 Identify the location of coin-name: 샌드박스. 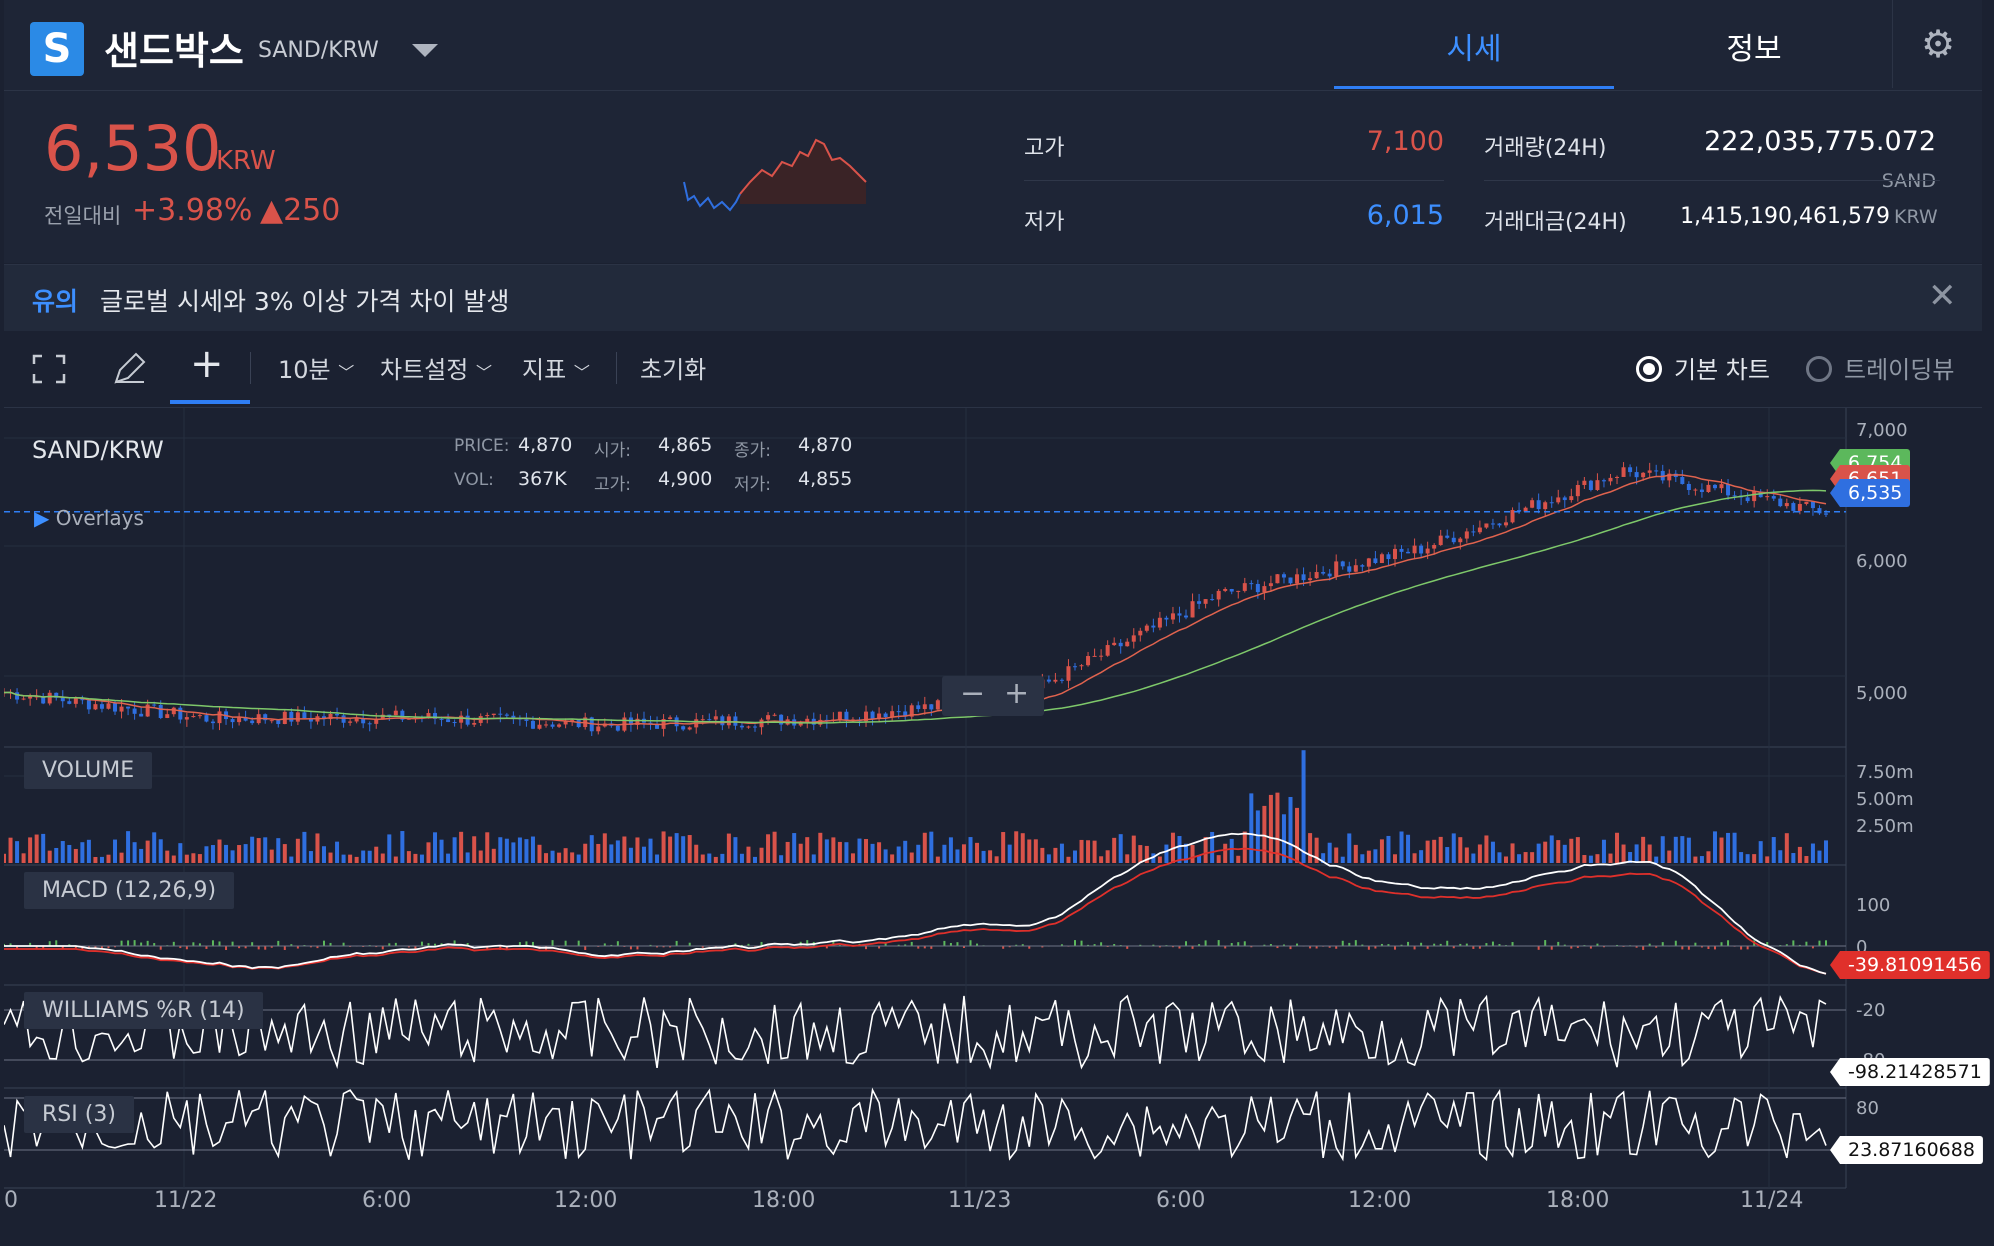
(174, 51).